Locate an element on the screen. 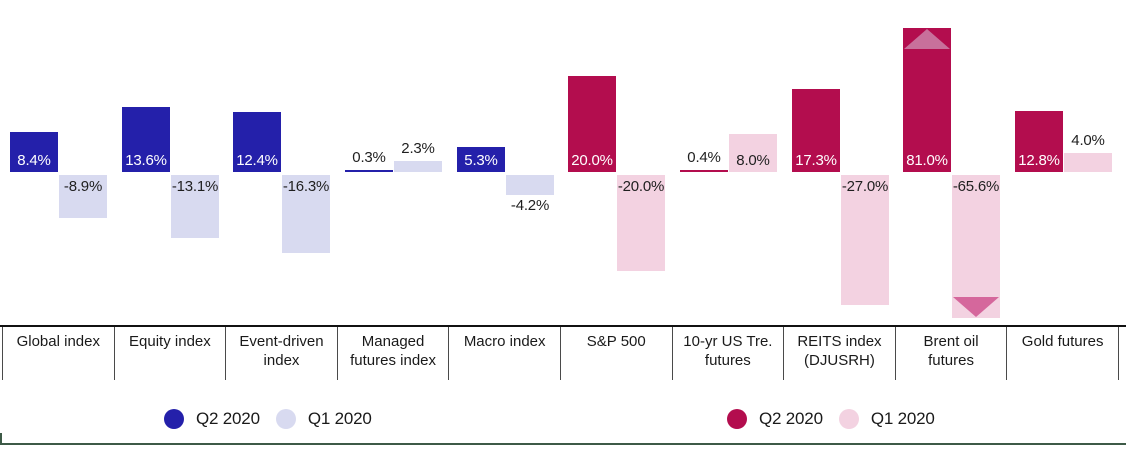  category-label: Gold futures is located at coordinates (1062, 353).